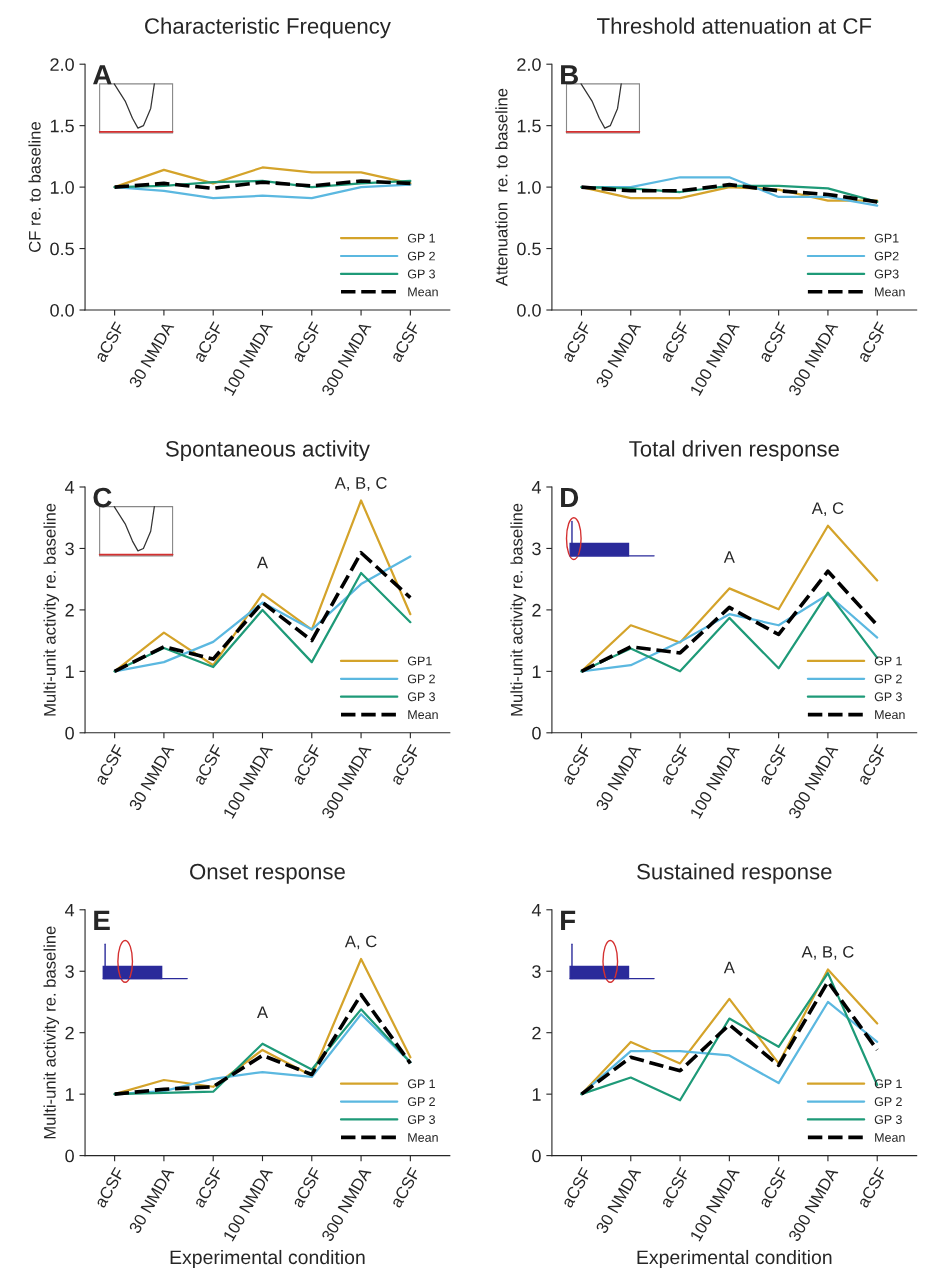 The height and width of the screenshot is (1284, 945). What do you see at coordinates (734, 873) in the screenshot?
I see `chart-title: Sustained response` at bounding box center [734, 873].